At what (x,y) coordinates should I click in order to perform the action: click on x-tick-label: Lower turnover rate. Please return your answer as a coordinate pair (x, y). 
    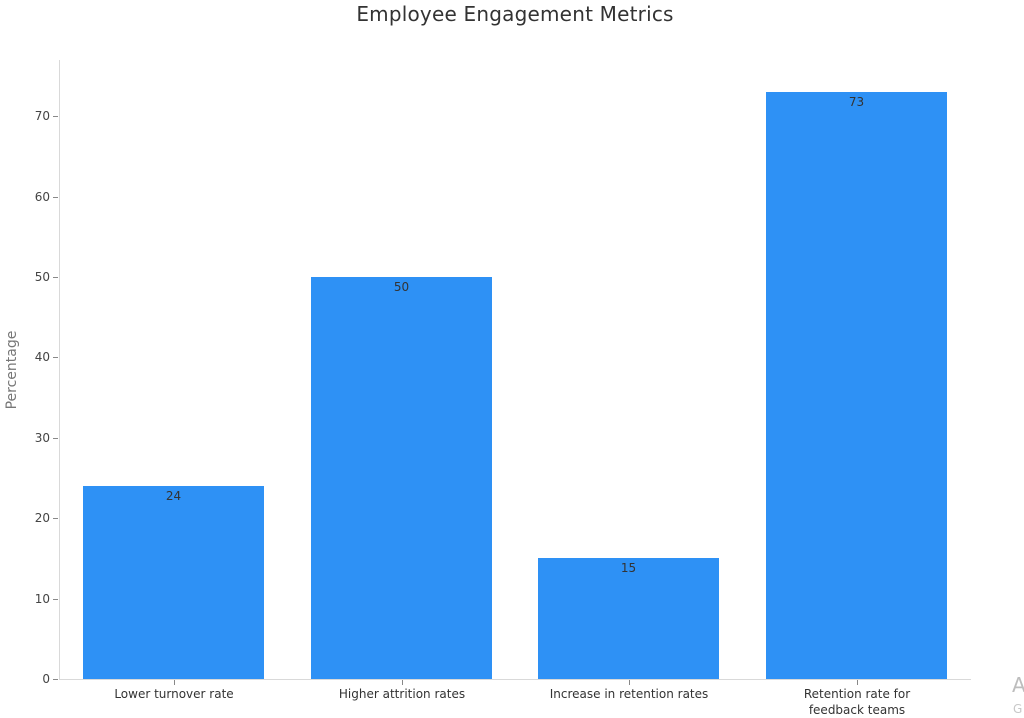
    Looking at the image, I should click on (174, 694).